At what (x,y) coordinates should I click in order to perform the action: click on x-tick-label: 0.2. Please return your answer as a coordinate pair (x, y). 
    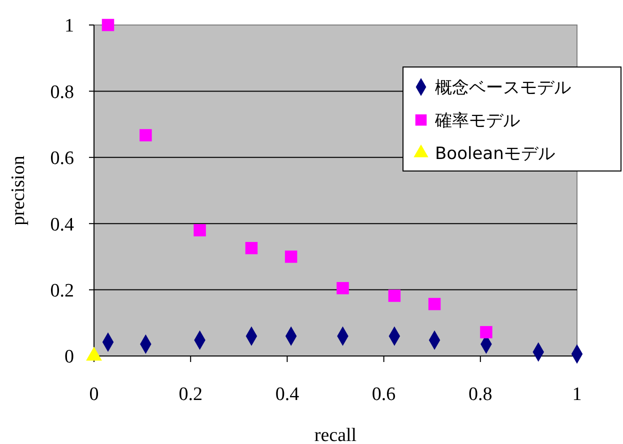
    Looking at the image, I should click on (190, 394).